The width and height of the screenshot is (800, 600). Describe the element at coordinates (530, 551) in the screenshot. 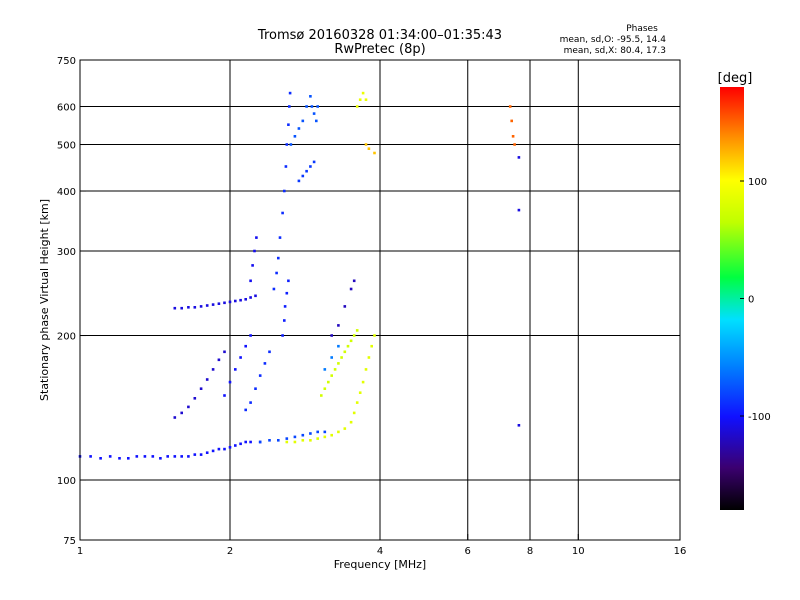

I see `x-tick-label: 8` at that location.